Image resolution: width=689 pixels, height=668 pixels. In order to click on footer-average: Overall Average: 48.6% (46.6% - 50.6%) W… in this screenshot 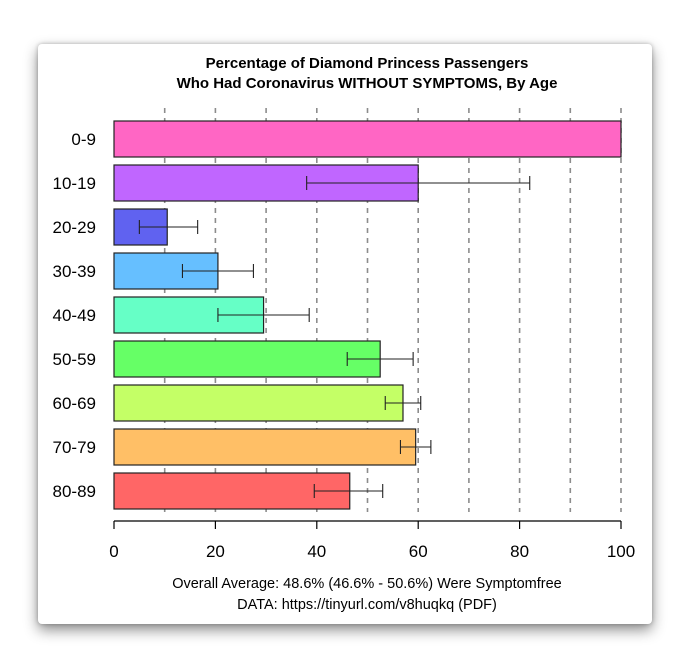, I will do `click(367, 584)`.